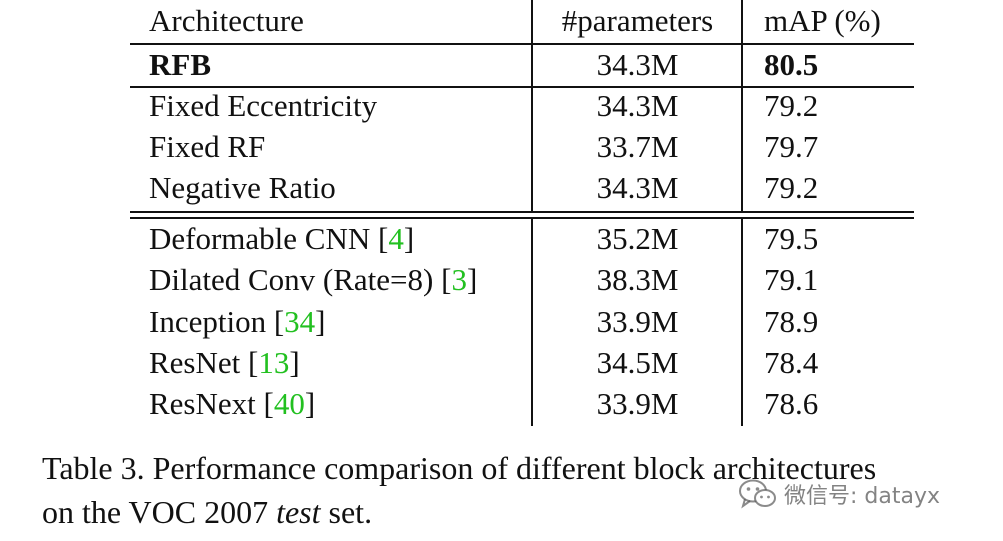  What do you see at coordinates (298, 512) in the screenshot?
I see `caption-italic-term: test` at bounding box center [298, 512].